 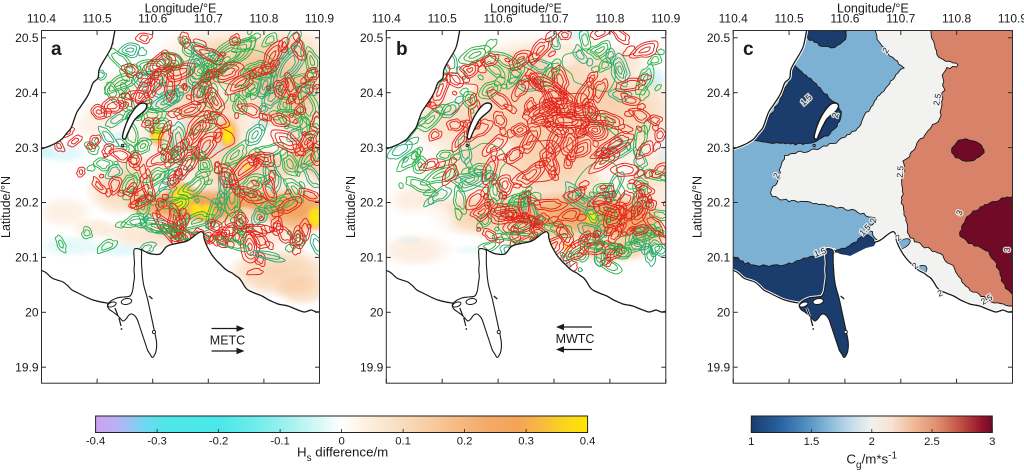 I want to click on svg-text: c, so click(x=748, y=49).